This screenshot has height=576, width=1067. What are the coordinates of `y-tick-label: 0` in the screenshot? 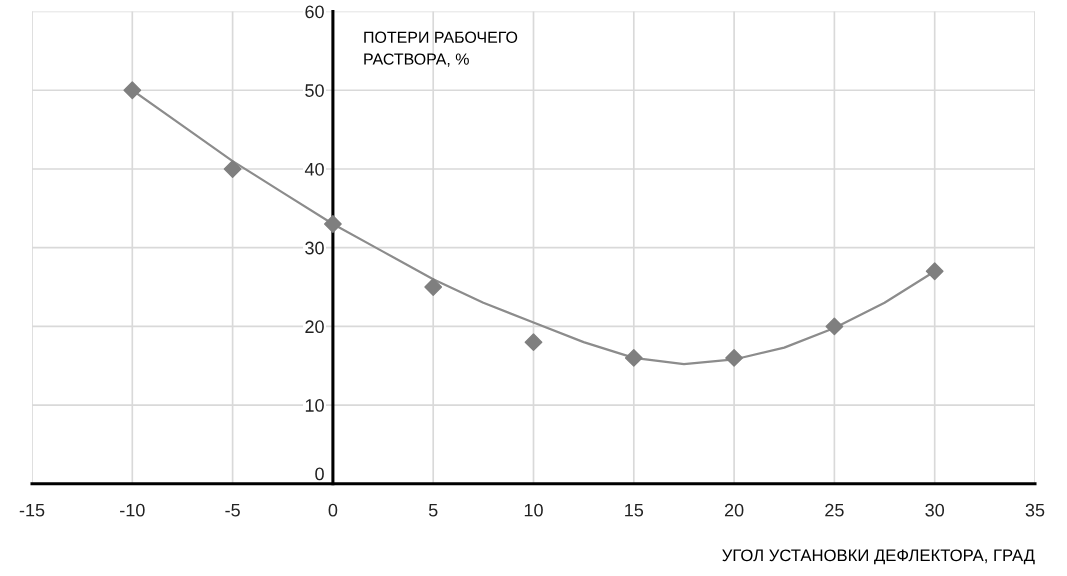 It's located at (319, 474).